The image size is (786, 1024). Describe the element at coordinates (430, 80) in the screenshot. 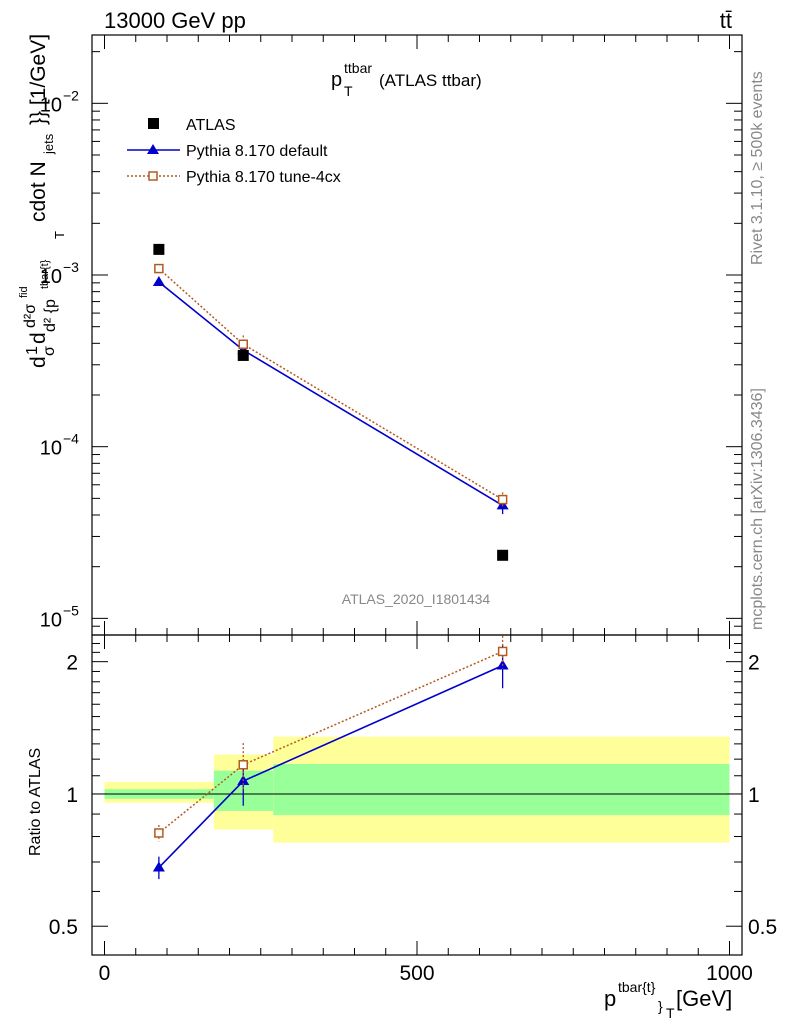

I see `title-rest: (ATLAS ttbar)` at that location.